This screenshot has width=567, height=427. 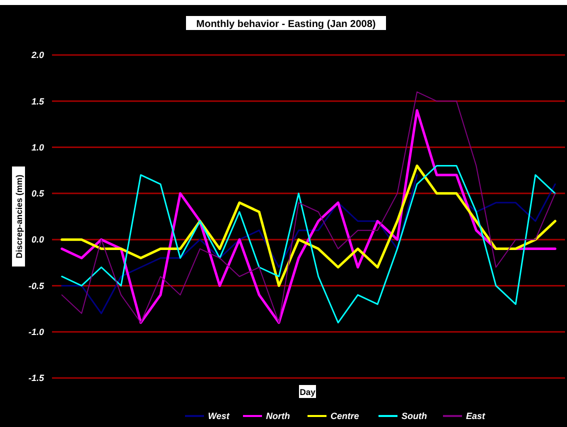 What do you see at coordinates (308, 392) in the screenshot?
I see `x-axis-title: Day` at bounding box center [308, 392].